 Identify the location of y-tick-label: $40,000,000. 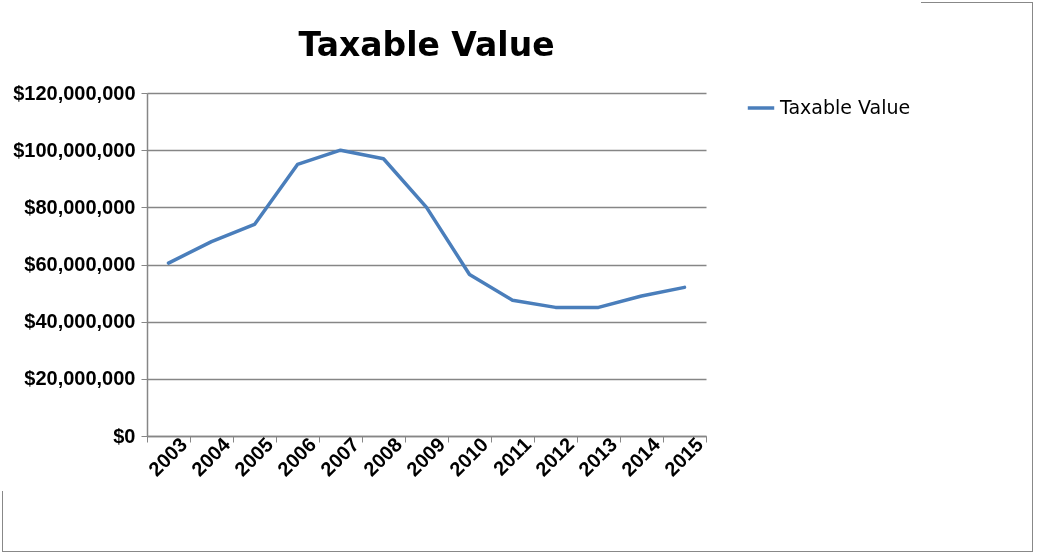
(80, 321).